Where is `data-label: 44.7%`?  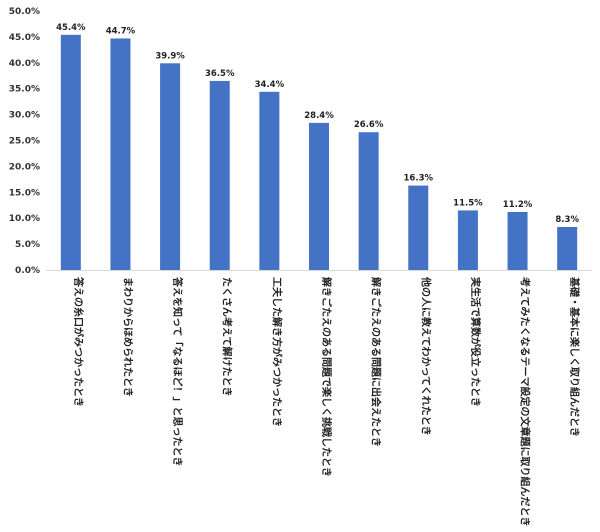
data-label: 44.7% is located at coordinates (121, 31).